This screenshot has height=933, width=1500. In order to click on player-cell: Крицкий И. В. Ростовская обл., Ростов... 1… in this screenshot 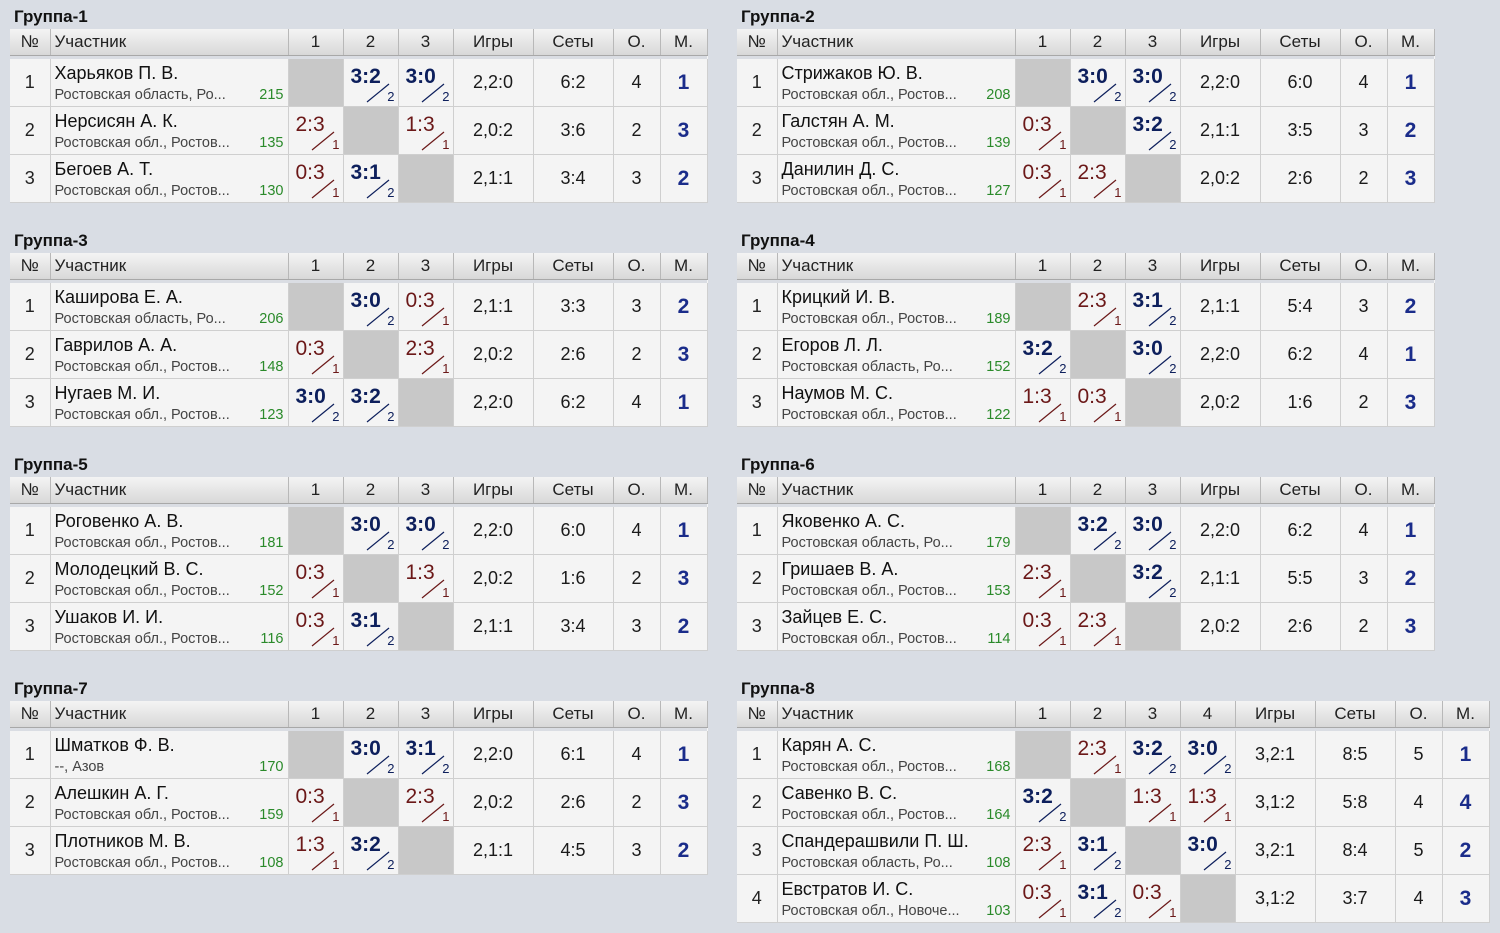, I will do `click(896, 307)`.